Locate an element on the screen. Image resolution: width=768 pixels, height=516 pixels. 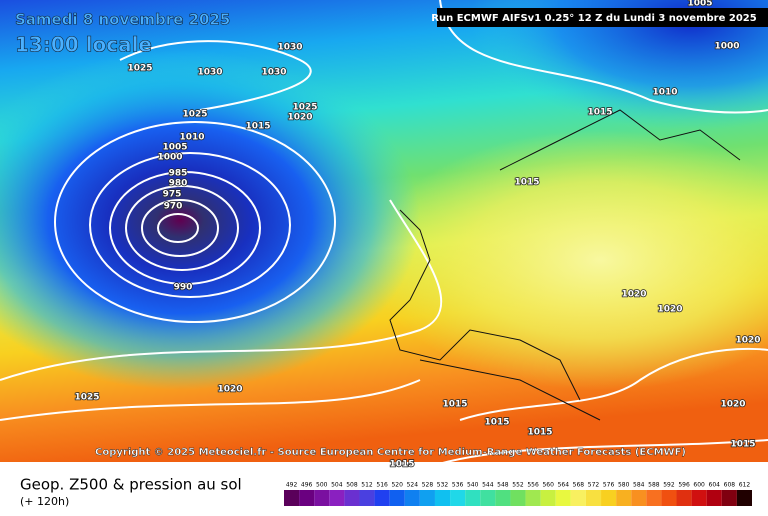
field is located at coordinates (619, 65).